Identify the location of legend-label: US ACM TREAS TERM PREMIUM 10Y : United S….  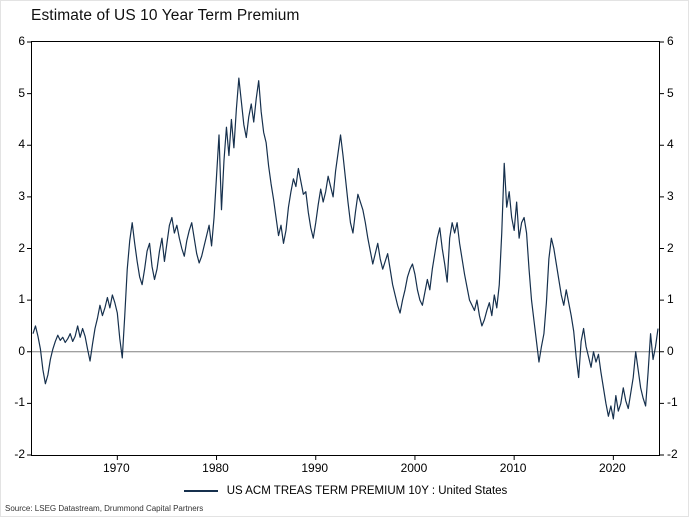
(367, 491).